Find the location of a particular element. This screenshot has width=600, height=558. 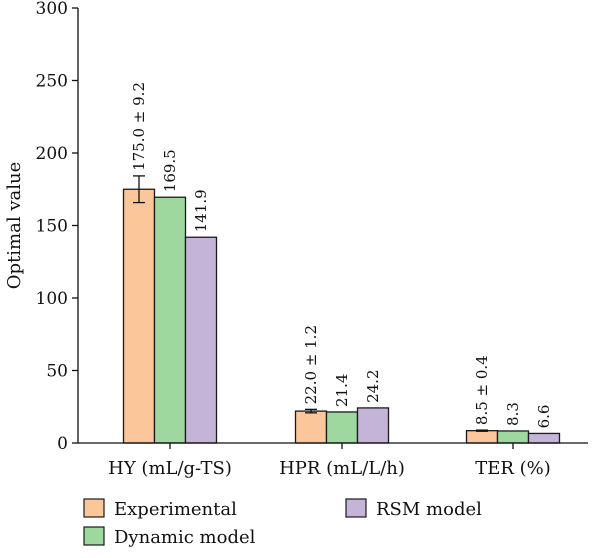

y-tick-label: 100 is located at coordinates (52, 299).